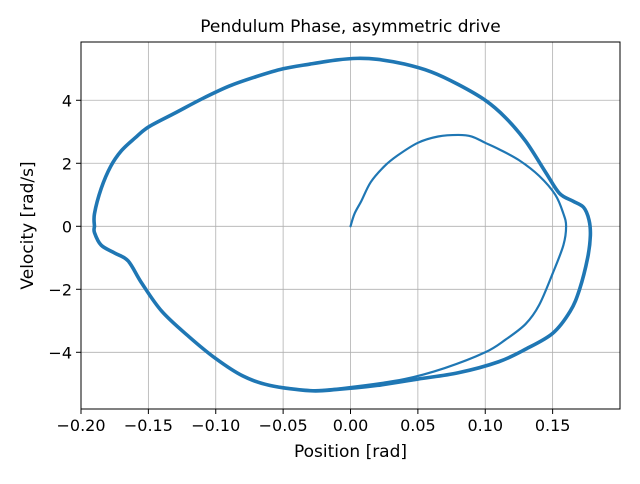  What do you see at coordinates (350, 452) in the screenshot?
I see `x-axis-label: Position [rad]` at bounding box center [350, 452].